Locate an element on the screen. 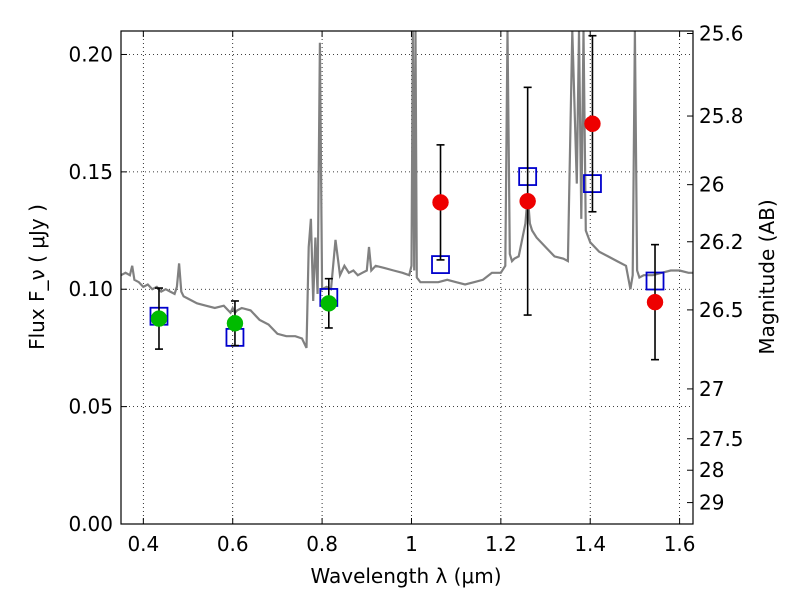  x-tick-label: 1 is located at coordinates (411, 544).